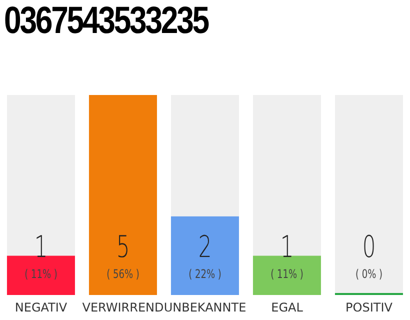 The height and width of the screenshot is (320, 410). I want to click on x-tick-label: NEGATIV, so click(41, 307).